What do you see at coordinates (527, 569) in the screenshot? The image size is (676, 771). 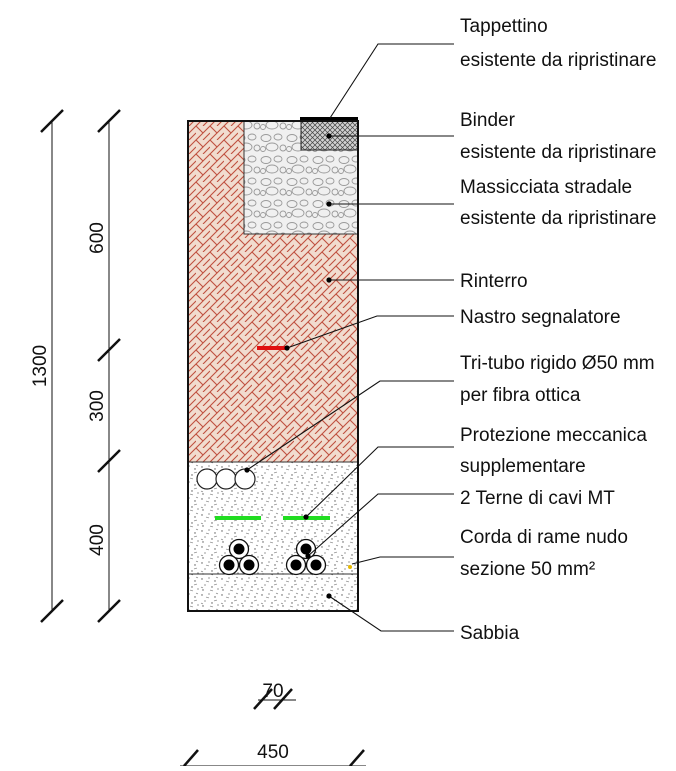 I see `label-line2: sezione 50 mm²` at bounding box center [527, 569].